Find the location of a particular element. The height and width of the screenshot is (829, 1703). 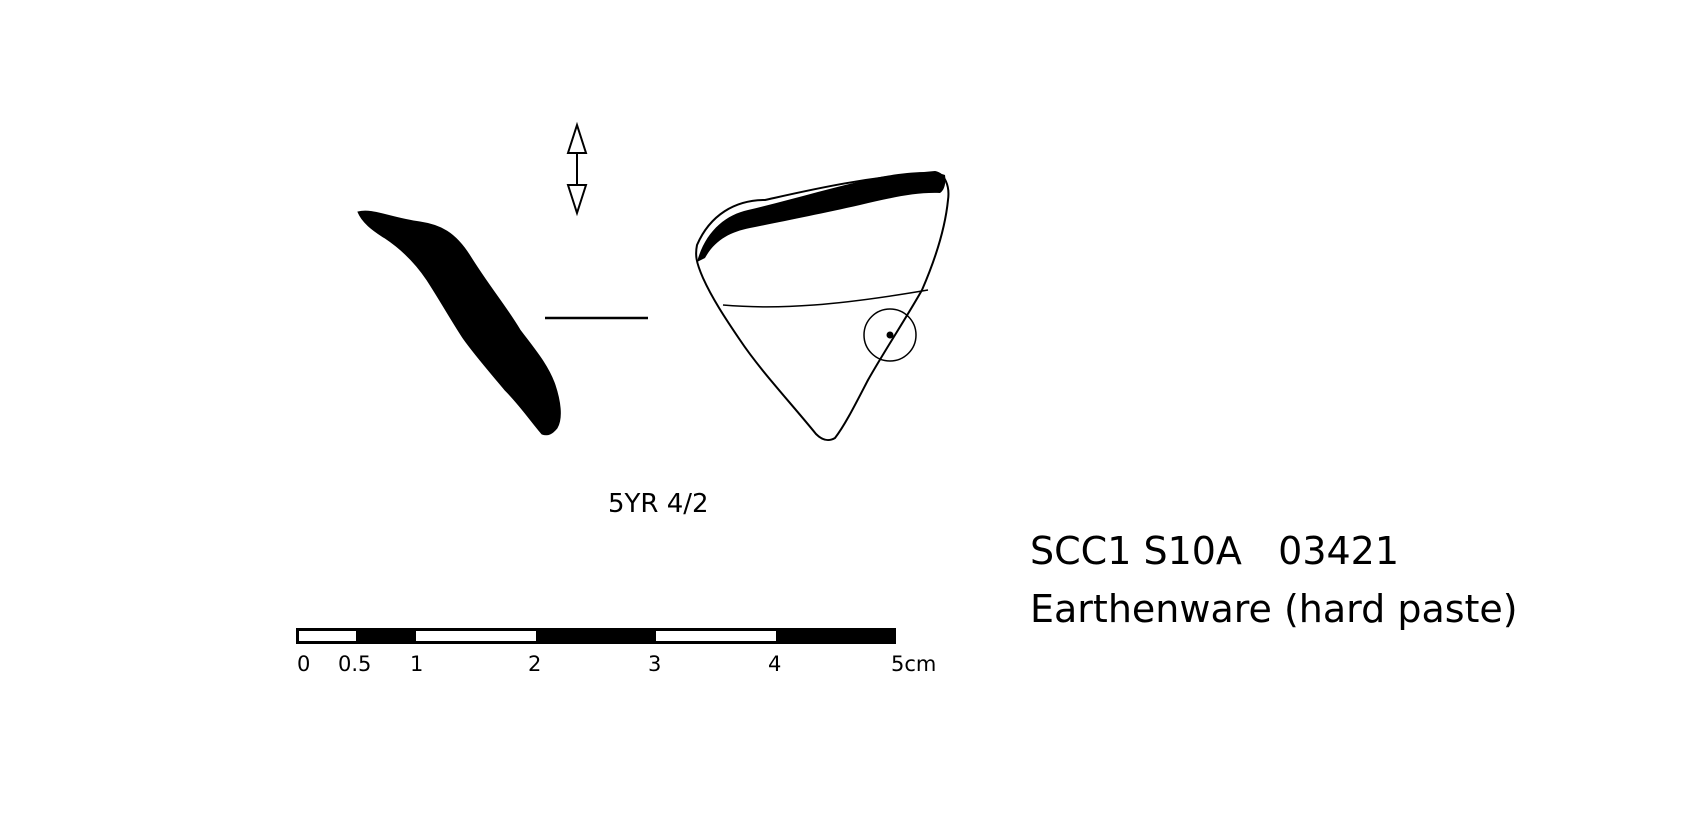

scale-tick-label: 5cm is located at coordinates (914, 664).